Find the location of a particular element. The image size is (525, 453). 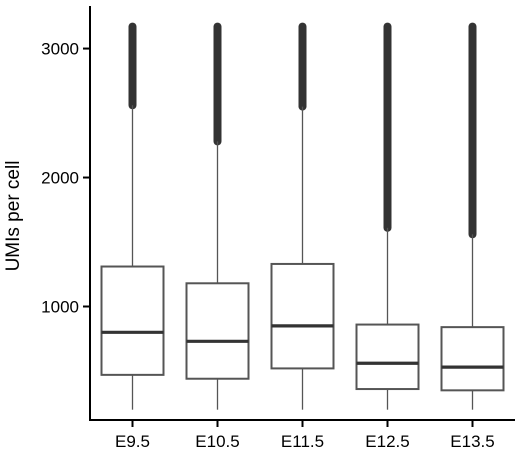

x-tick-label: E10.5 is located at coordinates (217, 441).